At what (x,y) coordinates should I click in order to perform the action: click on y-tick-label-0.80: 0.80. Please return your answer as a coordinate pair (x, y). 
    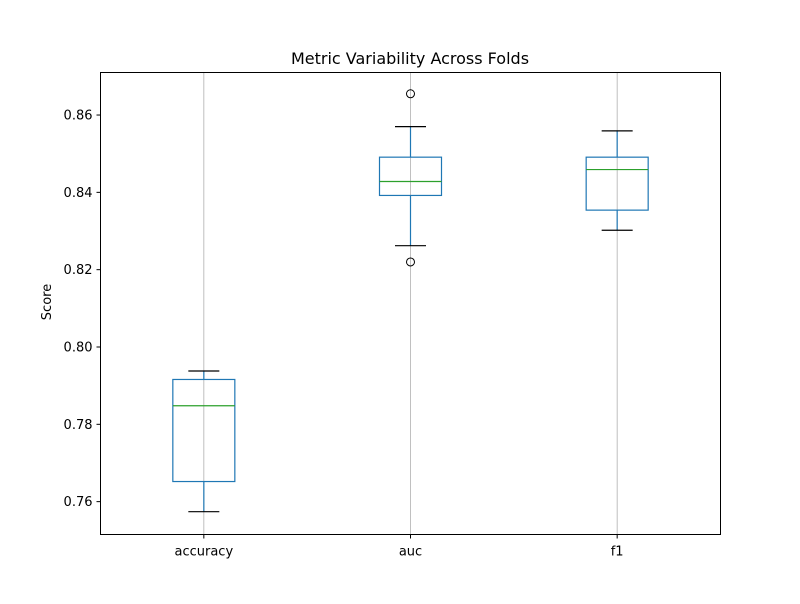
    Looking at the image, I should click on (78, 347).